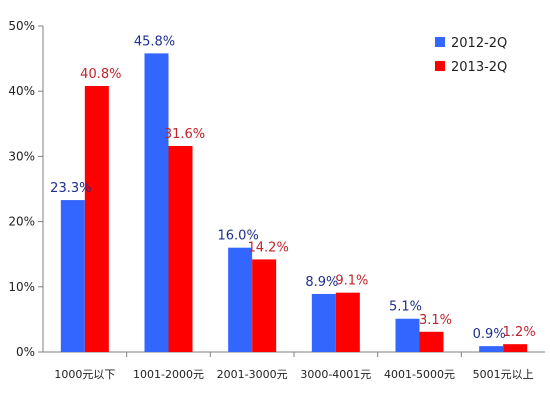 The height and width of the screenshot is (413, 550). What do you see at coordinates (238, 236) in the screenshot?
I see `data-label-2012-2Q: 16.0%` at bounding box center [238, 236].